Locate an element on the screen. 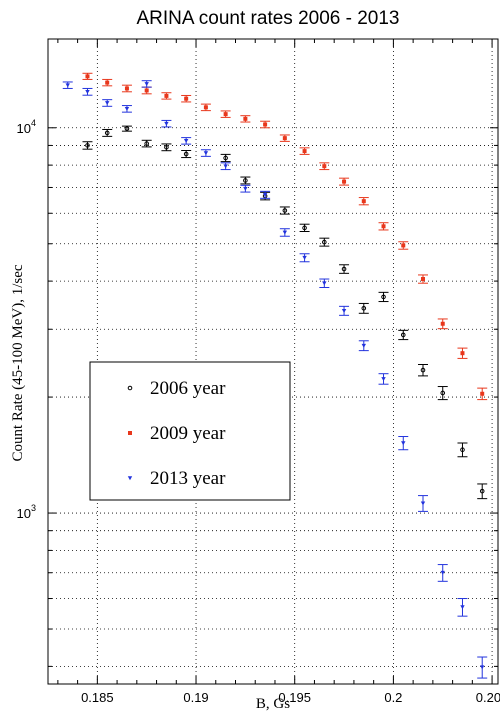 The height and width of the screenshot is (713, 500). x-tick-label: 0.2 is located at coordinates (393, 697).